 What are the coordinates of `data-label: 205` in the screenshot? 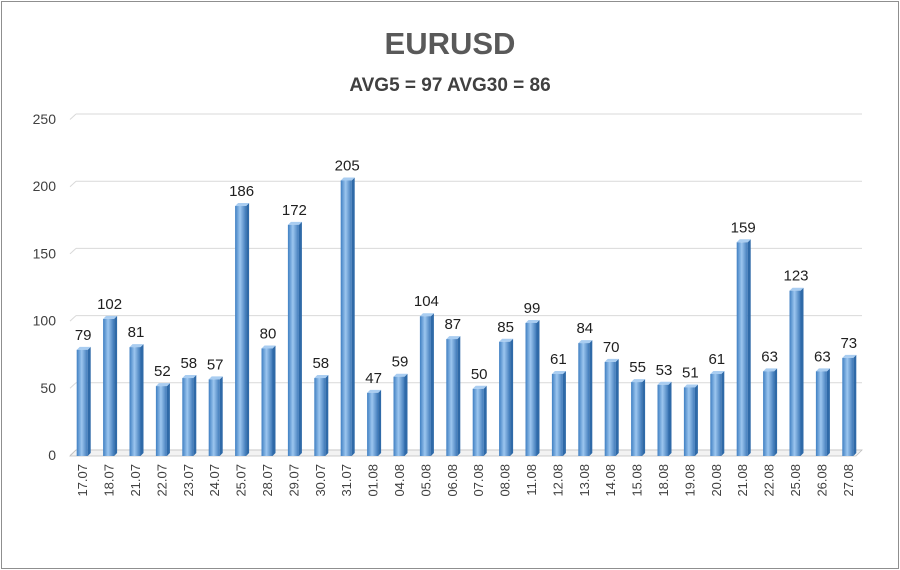 It's located at (347, 165).